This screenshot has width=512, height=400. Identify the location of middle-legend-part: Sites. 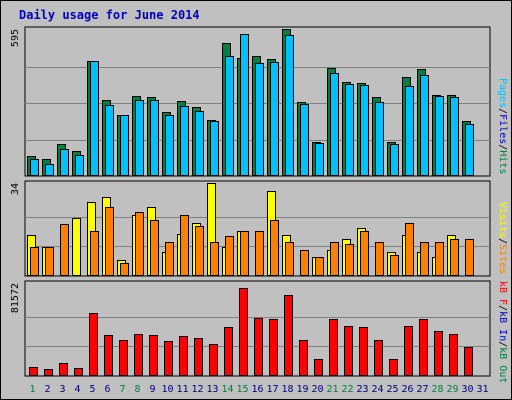
(502, 259).